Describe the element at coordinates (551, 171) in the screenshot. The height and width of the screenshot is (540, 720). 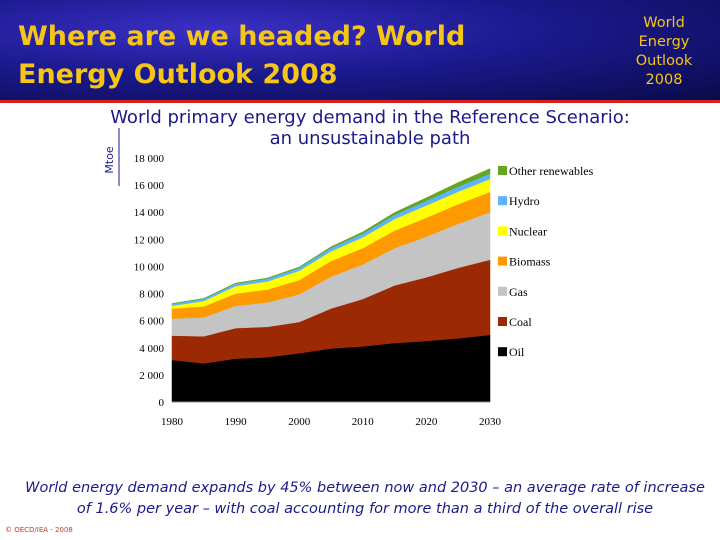
I see `legend-label-other-renewables: Other renewables` at that location.